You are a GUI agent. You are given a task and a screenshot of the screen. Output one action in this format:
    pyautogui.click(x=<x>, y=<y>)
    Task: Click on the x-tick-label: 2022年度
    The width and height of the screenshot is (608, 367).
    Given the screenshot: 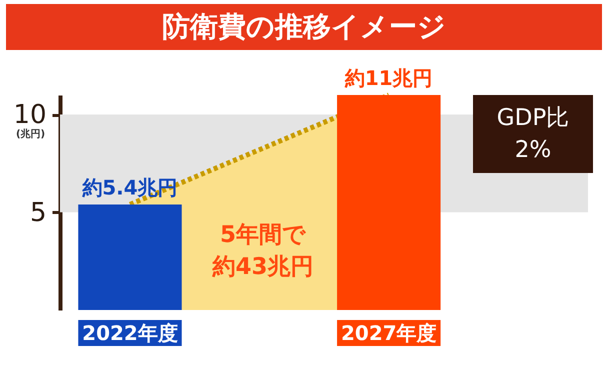 What is the action you would take?
    pyautogui.click(x=130, y=333)
    